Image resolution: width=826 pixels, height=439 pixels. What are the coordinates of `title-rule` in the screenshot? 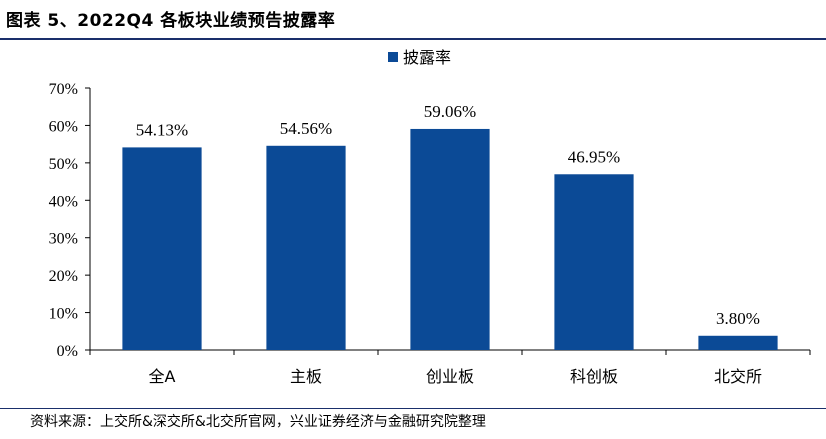 It's located at (413, 39).